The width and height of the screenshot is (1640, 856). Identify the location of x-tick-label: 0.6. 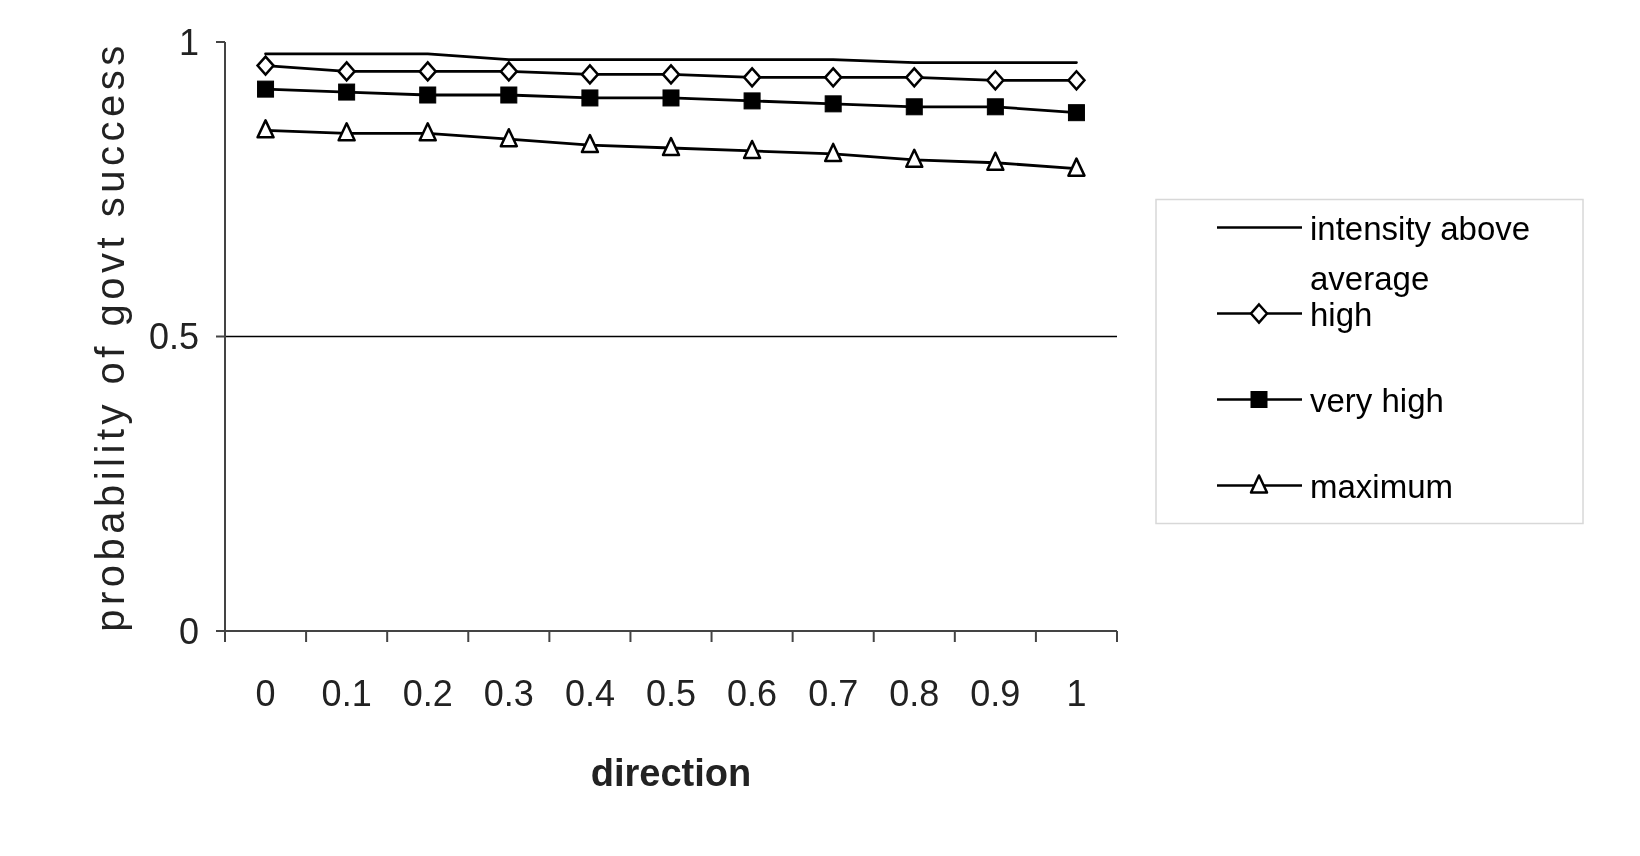
(752, 693).